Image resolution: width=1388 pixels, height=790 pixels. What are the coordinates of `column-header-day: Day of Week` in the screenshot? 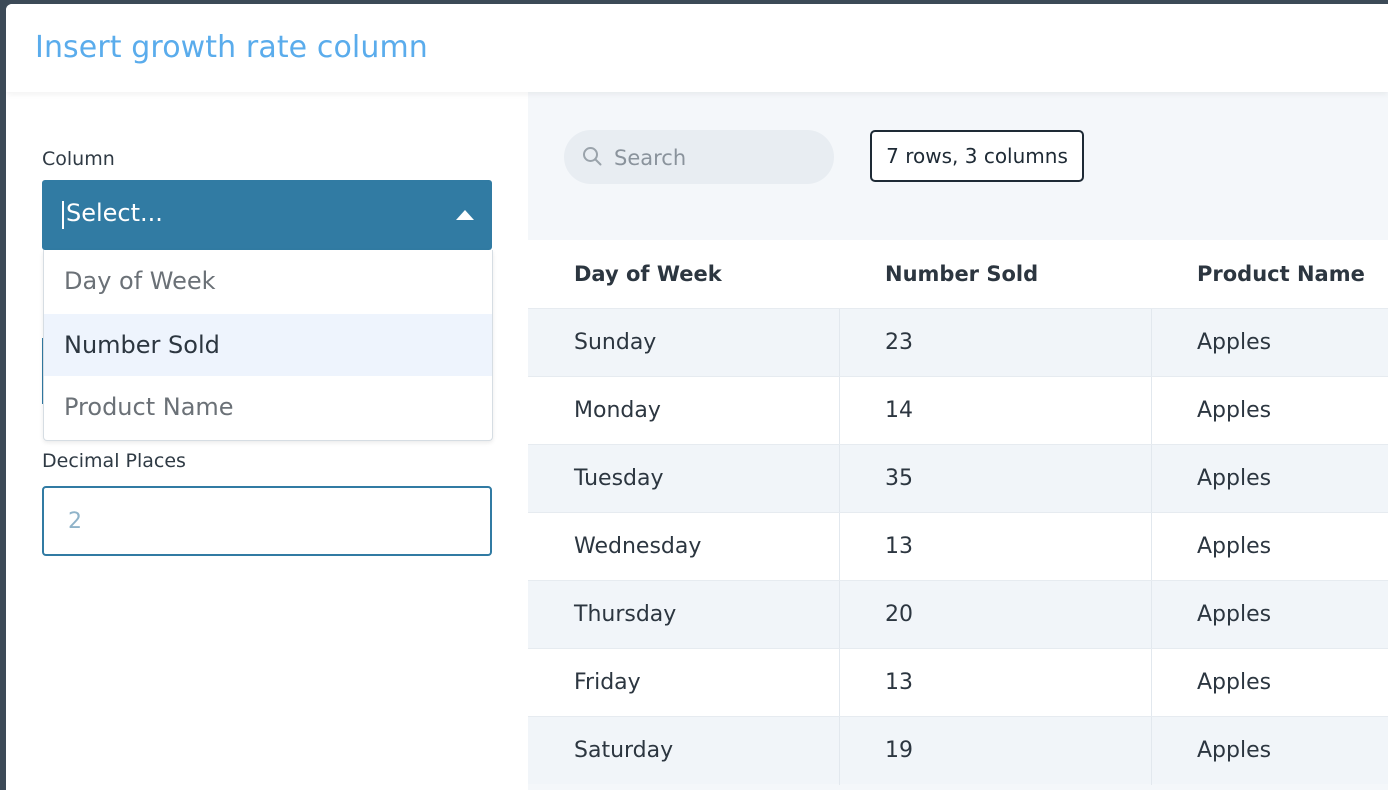 It's located at (648, 274).